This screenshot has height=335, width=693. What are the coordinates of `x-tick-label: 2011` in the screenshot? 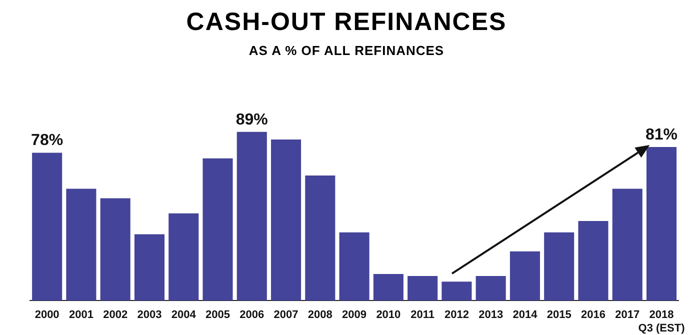 It's located at (422, 315).